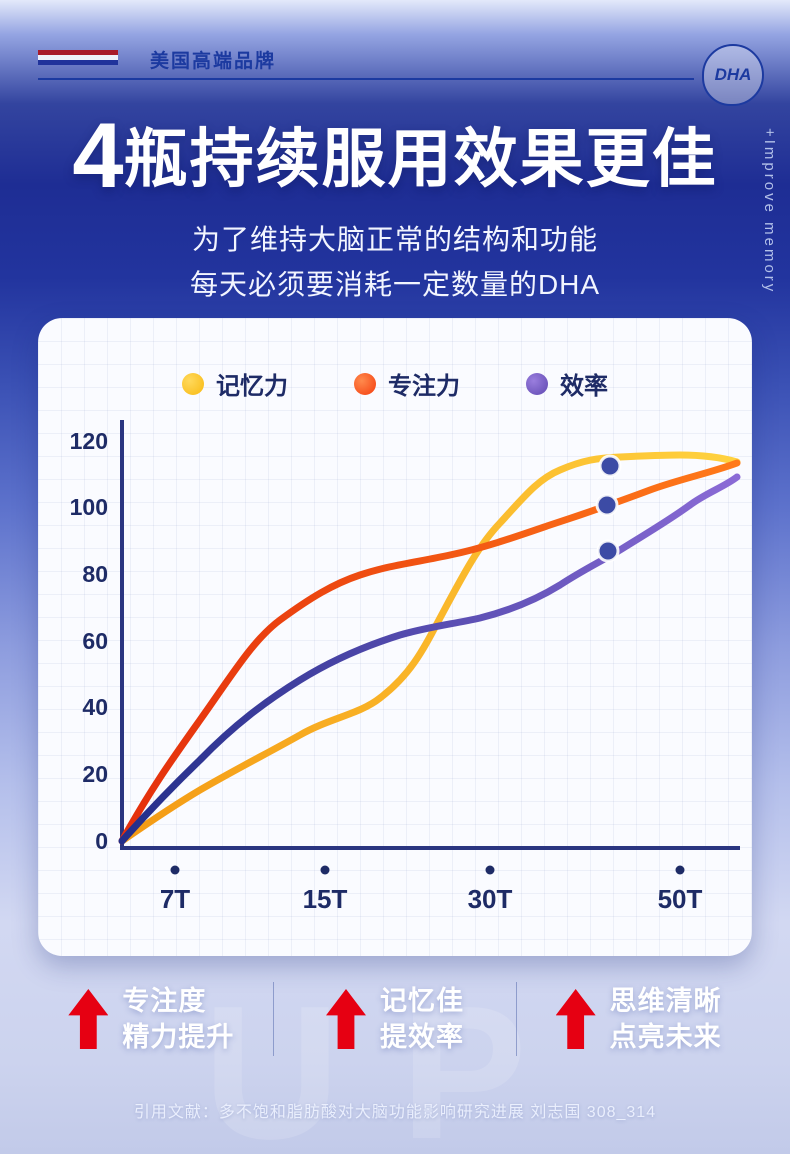  What do you see at coordinates (733, 75) in the screenshot?
I see `dha-badge: DHA` at bounding box center [733, 75].